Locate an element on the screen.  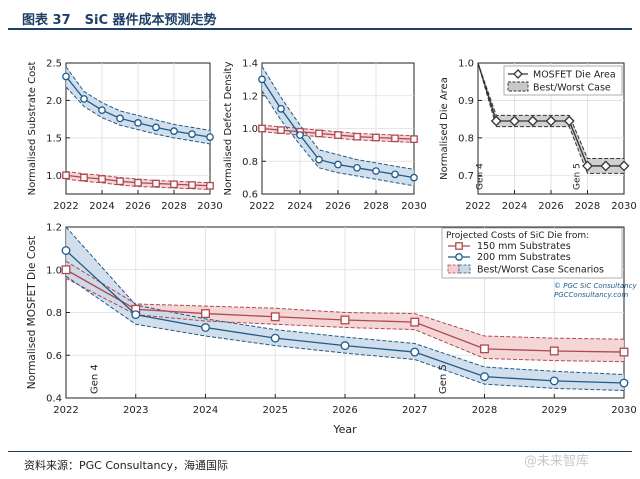
legend-title: Projected Costs of SiC Die from: is located at coordinates (517, 236).